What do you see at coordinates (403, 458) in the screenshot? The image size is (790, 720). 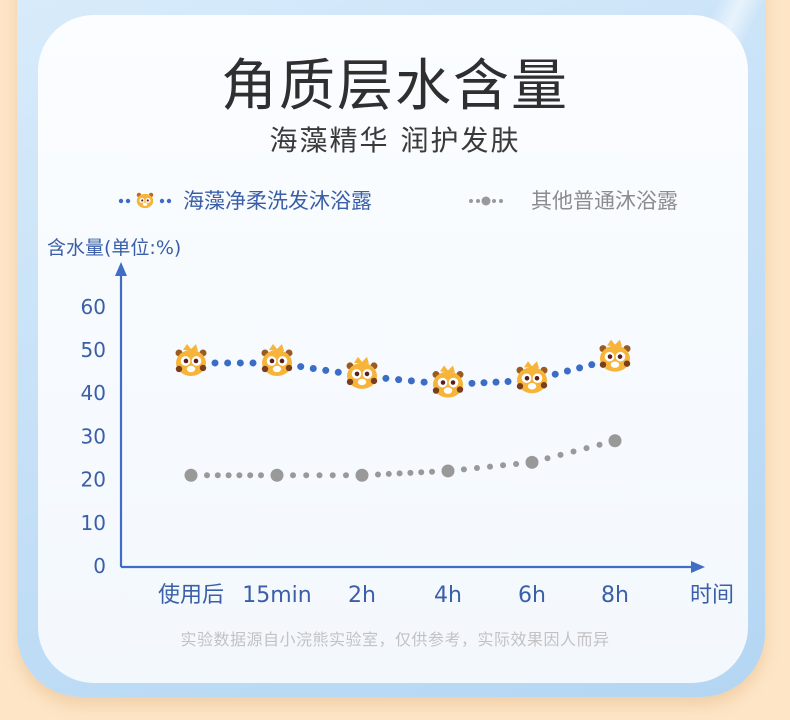 I see `series-other-body-wash` at bounding box center [403, 458].